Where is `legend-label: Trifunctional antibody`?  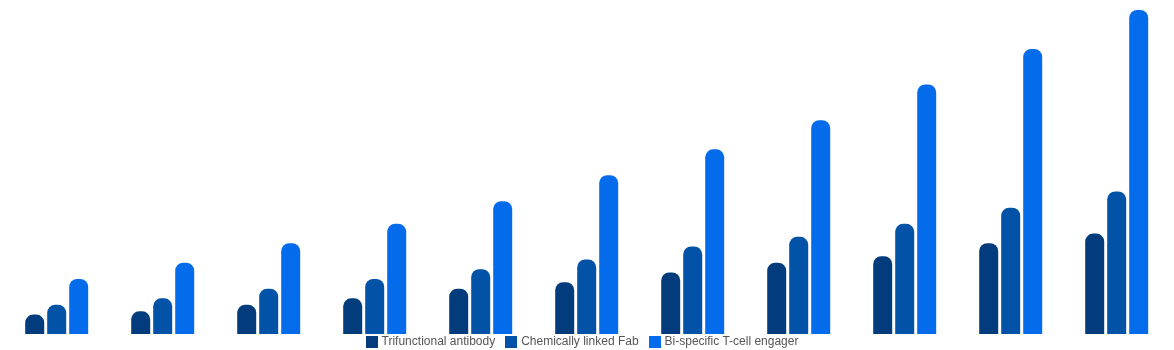 legend-label: Trifunctional antibody is located at coordinates (438, 341).